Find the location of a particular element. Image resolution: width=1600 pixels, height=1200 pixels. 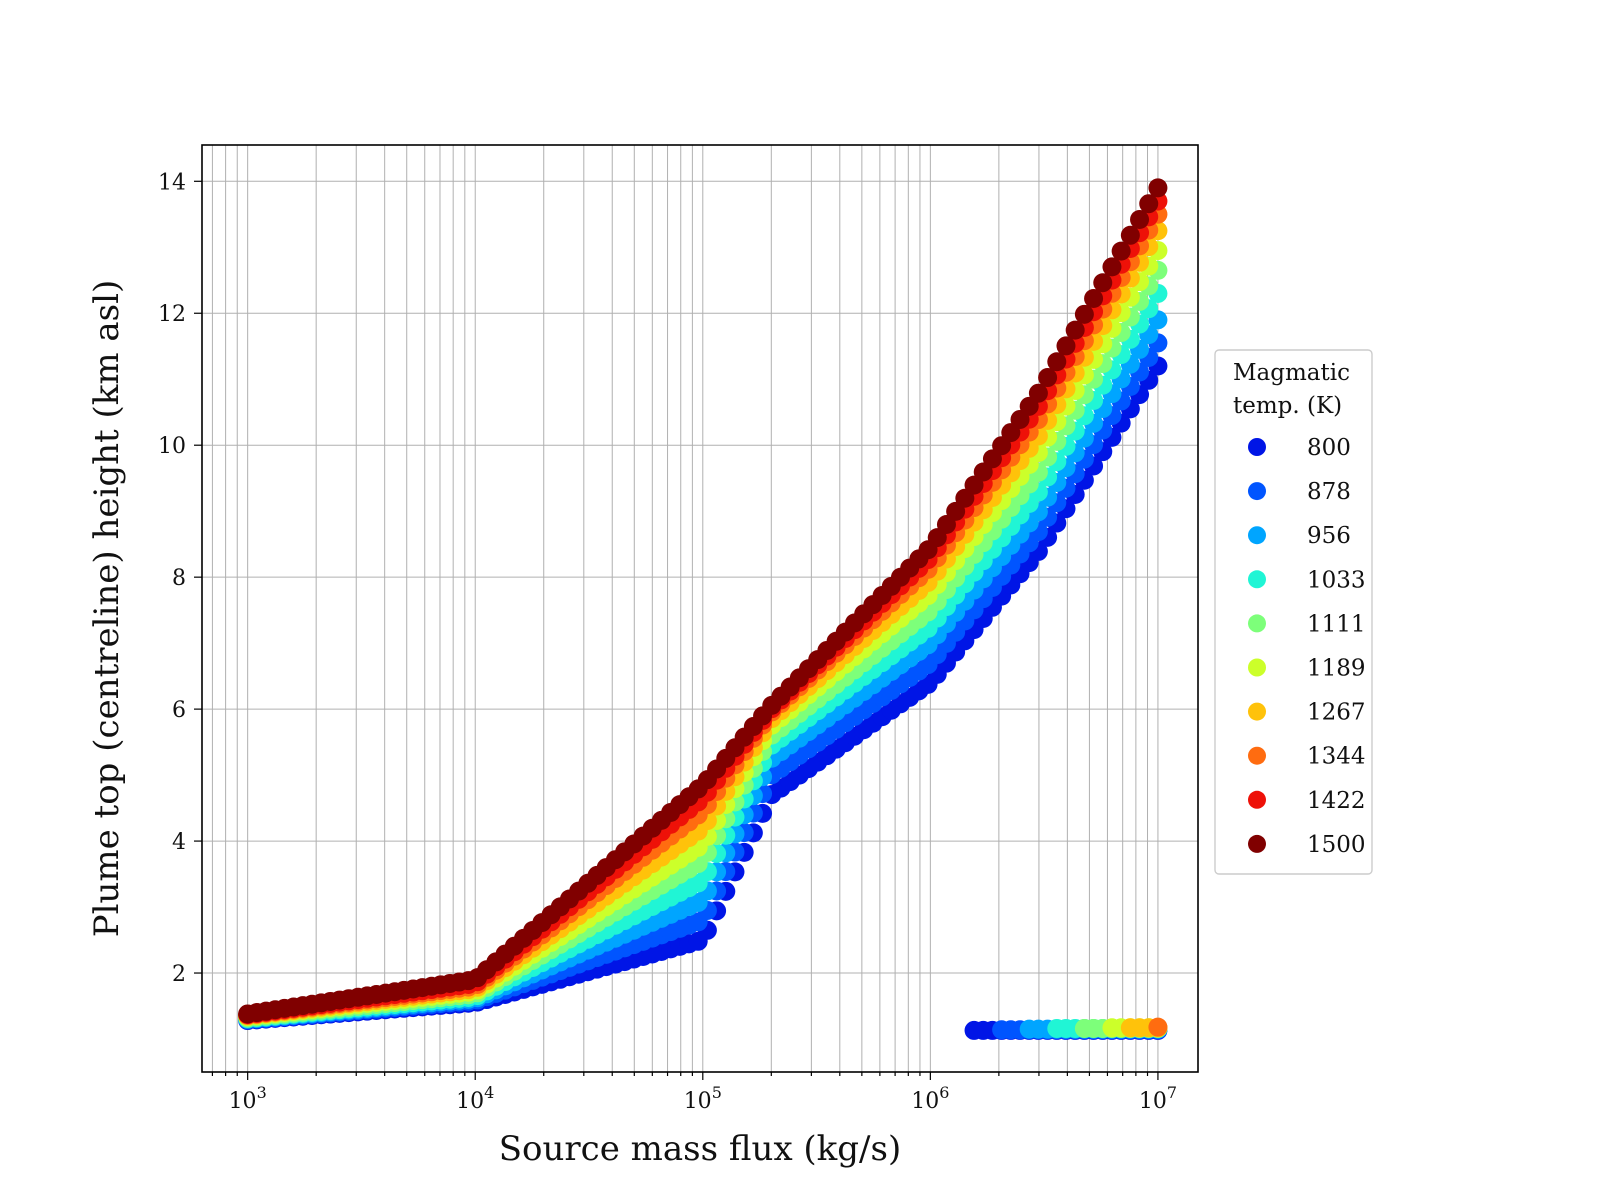

x-tick-label: 10⁵ is located at coordinates (703, 1098).